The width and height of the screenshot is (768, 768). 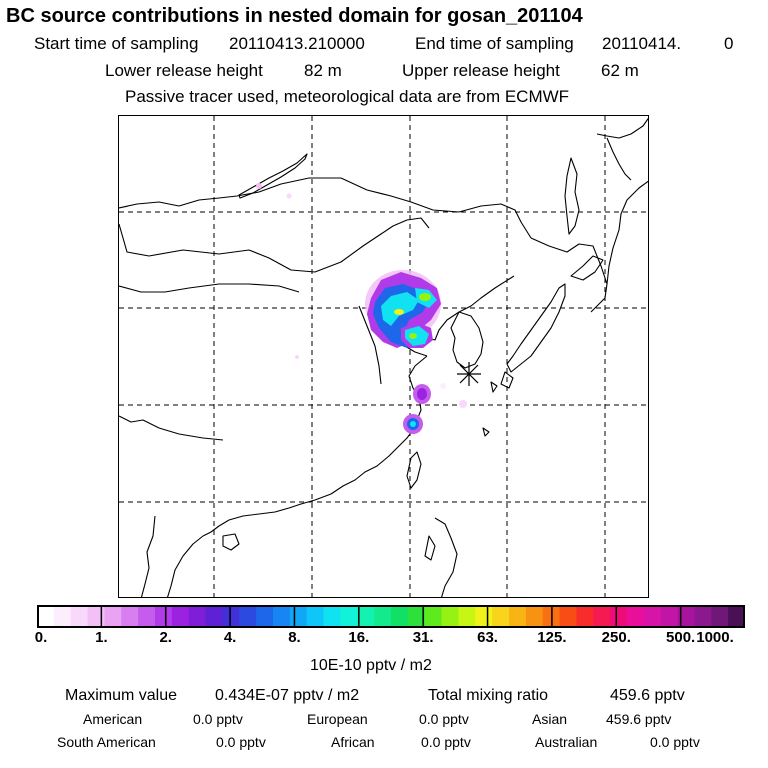 What do you see at coordinates (274, 245) in the screenshot?
I see `border-mongolia-china` at bounding box center [274, 245].